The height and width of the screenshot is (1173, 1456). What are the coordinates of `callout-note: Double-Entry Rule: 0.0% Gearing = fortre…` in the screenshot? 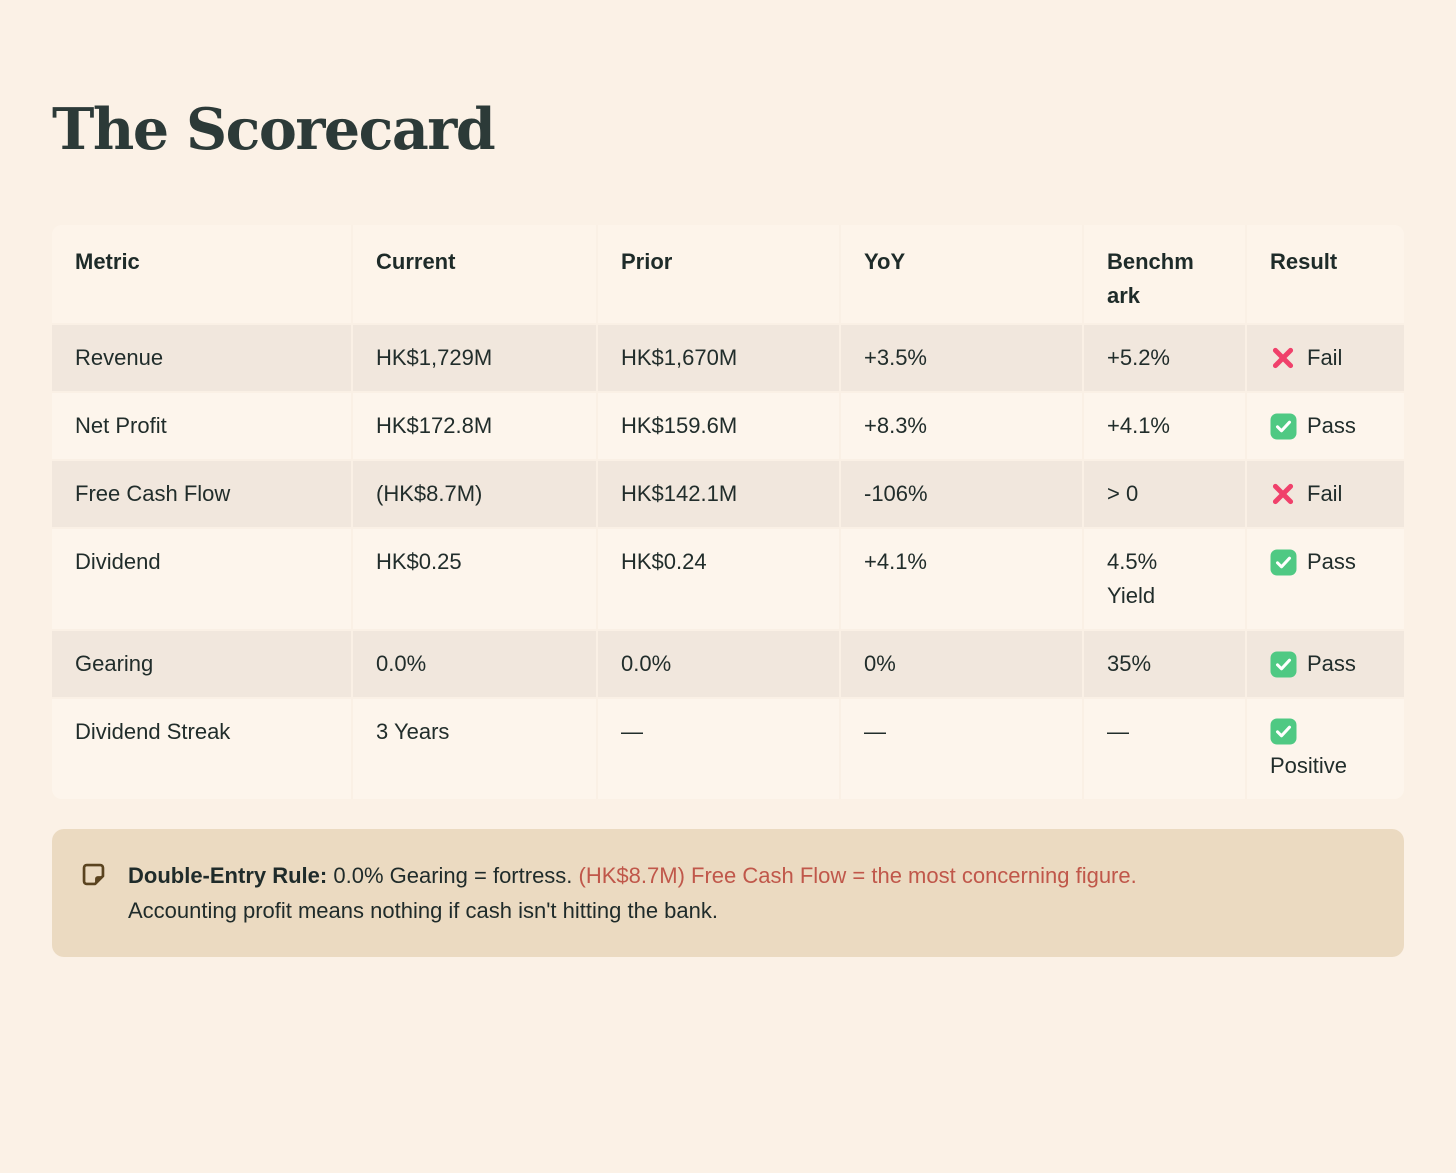 It's located at (728, 893).